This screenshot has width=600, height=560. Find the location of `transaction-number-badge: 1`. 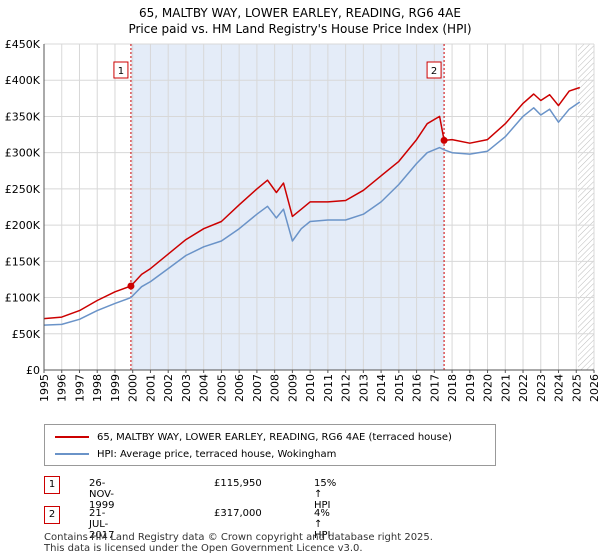

transaction-number-badge: 1 is located at coordinates (52, 485).